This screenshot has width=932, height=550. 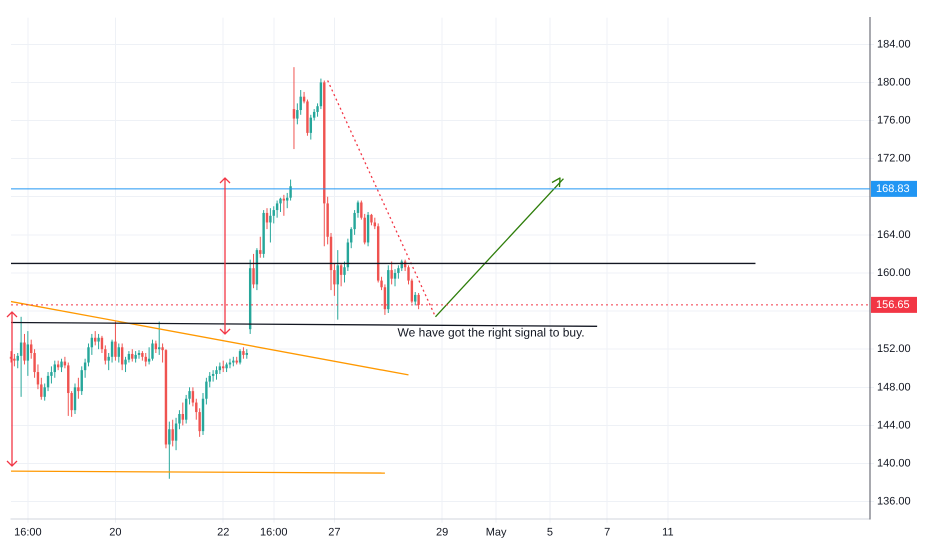 I want to click on x-tick-label: May, so click(x=496, y=532).